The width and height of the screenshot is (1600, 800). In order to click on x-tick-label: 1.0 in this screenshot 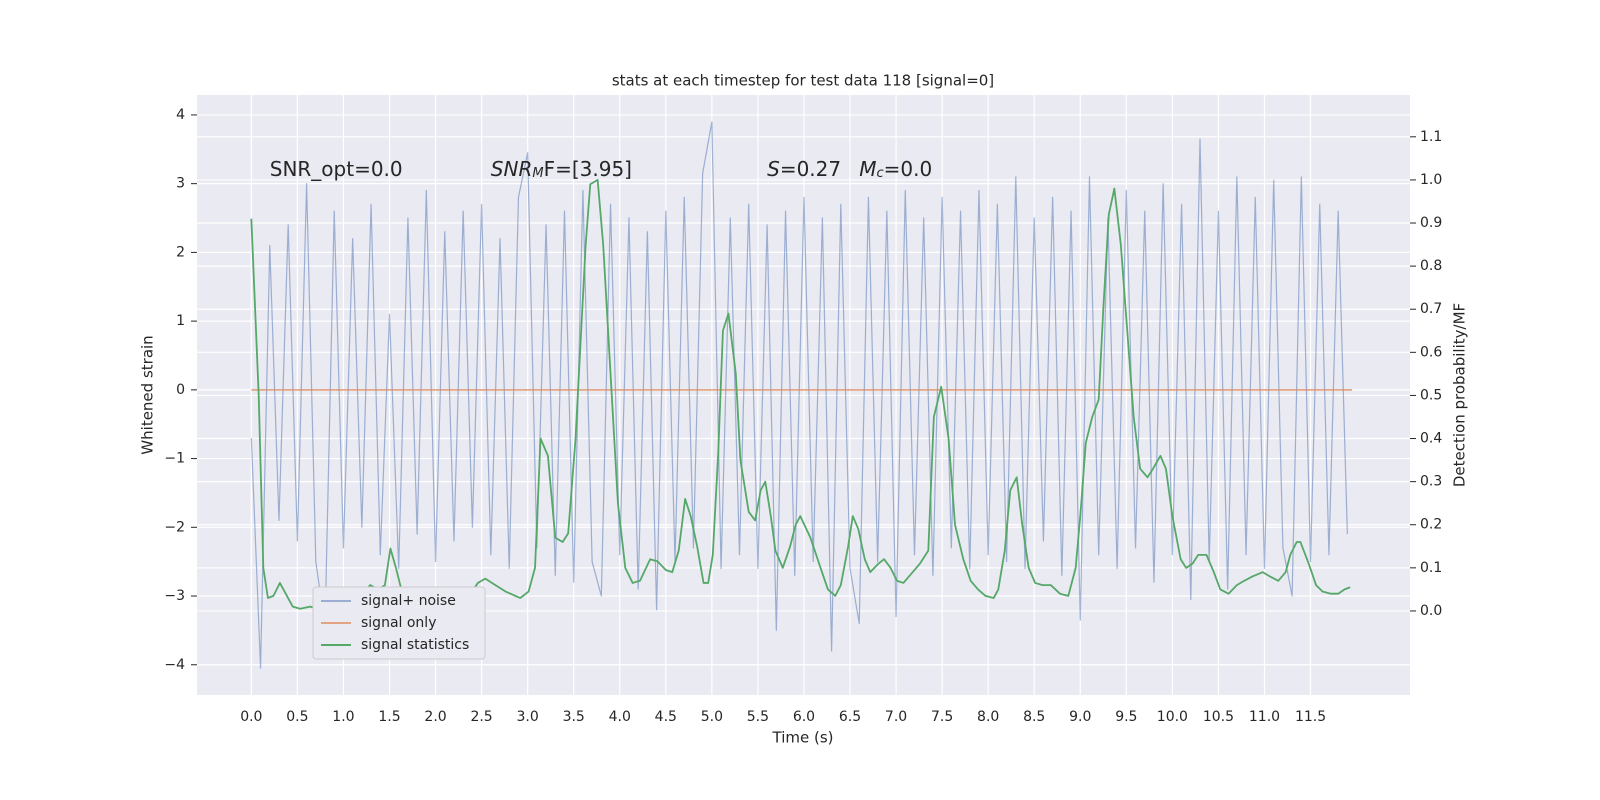, I will do `click(343, 717)`.